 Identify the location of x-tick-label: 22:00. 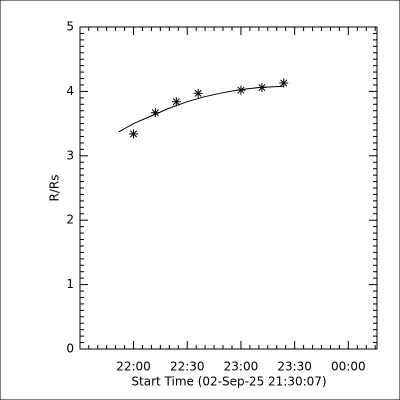
(133, 367).